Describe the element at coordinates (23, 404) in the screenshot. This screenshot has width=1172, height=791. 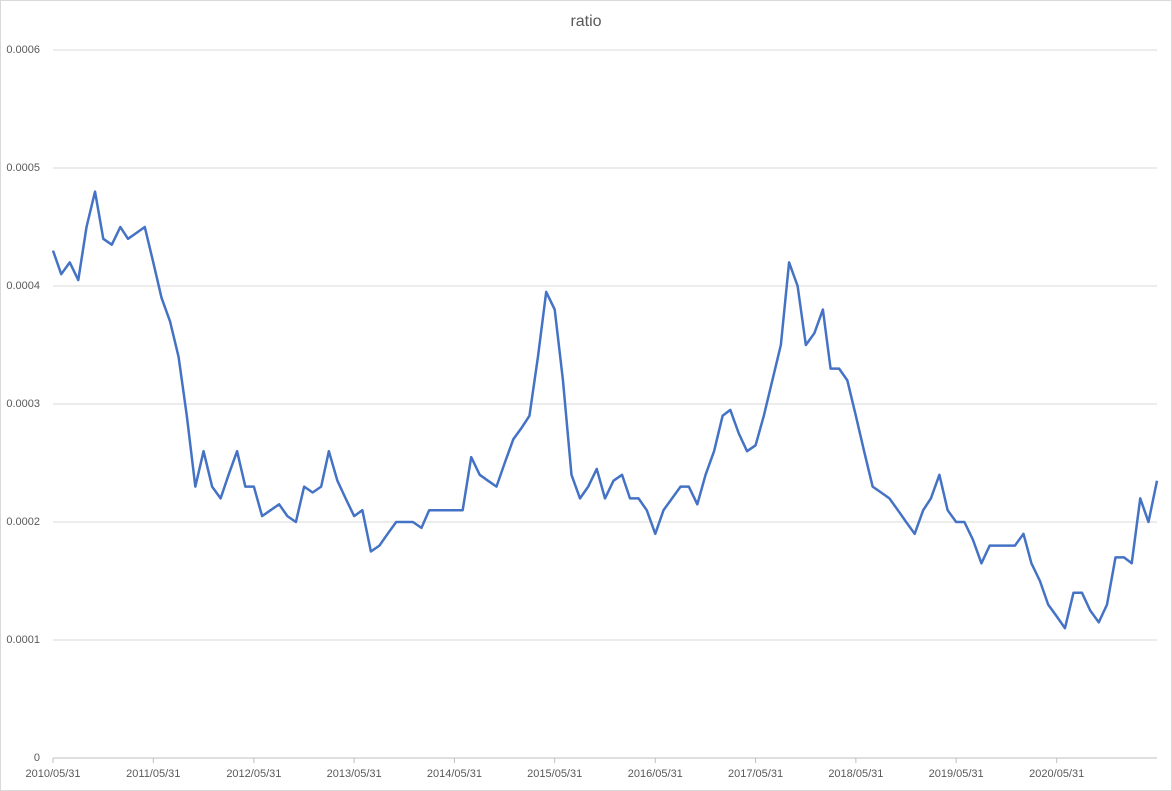
I see `y-tick-label: 0.0003` at that location.